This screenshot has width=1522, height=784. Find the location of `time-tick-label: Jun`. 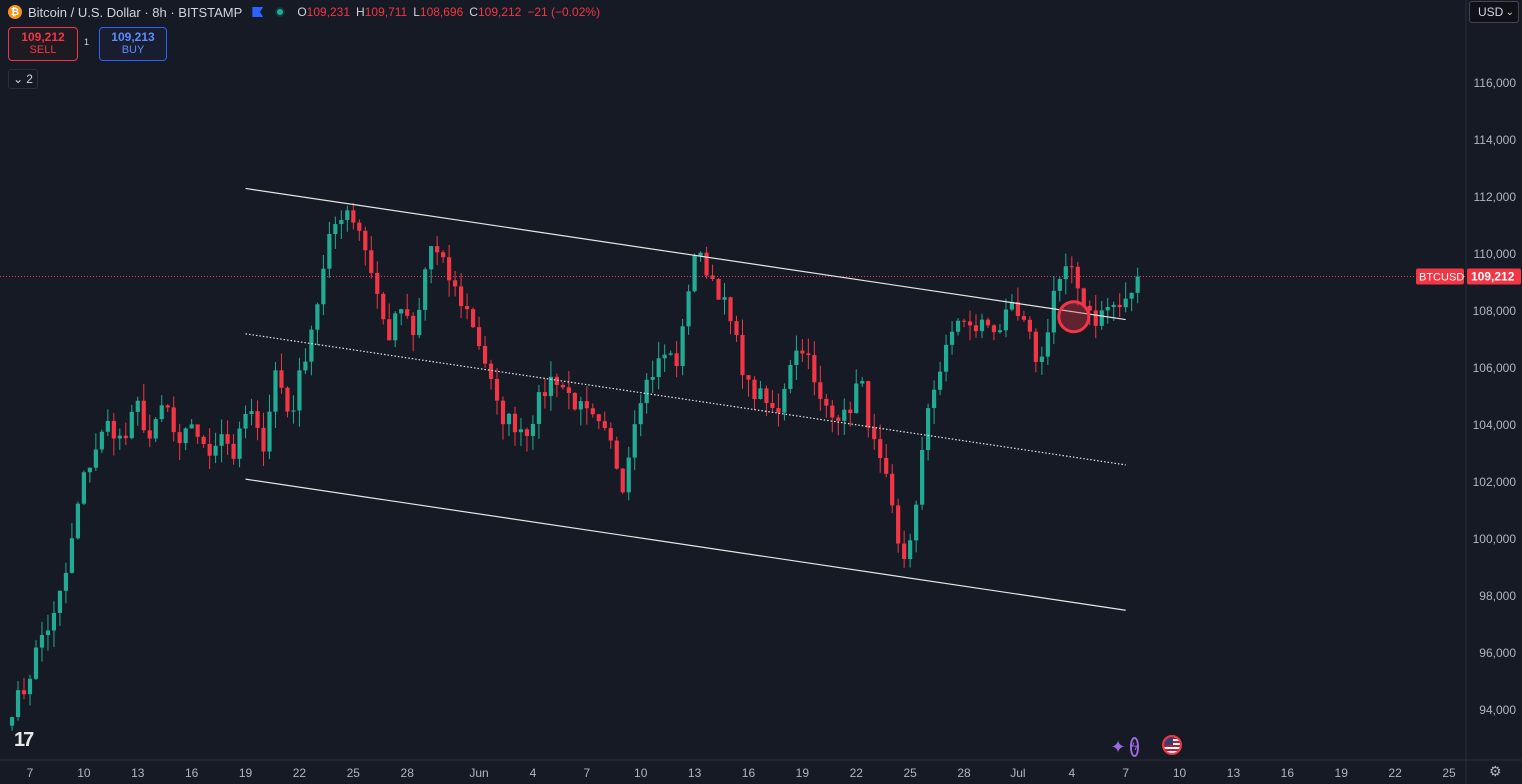

time-tick-label: Jun is located at coordinates (478, 773).